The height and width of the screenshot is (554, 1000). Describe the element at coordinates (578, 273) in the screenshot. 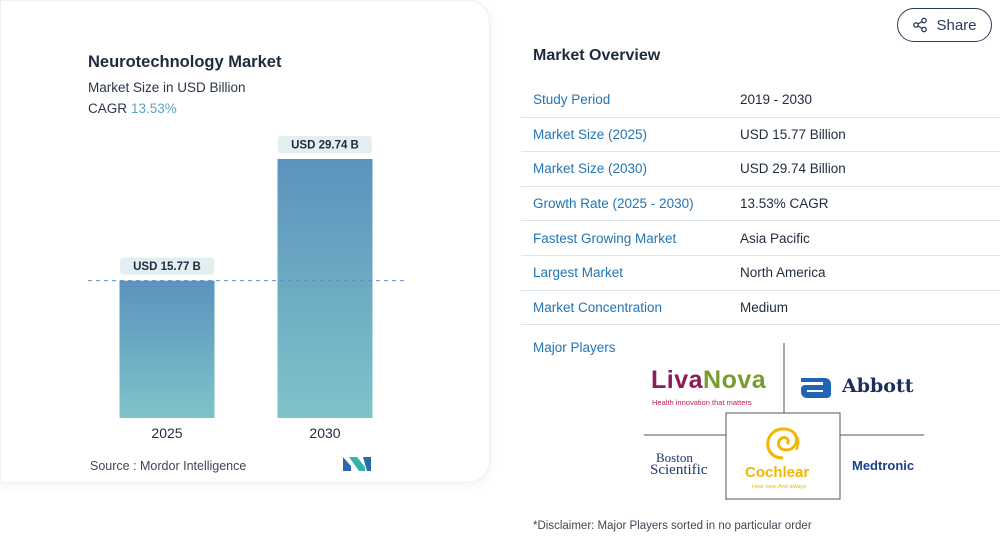

I see `overview-key: Largest Market` at that location.